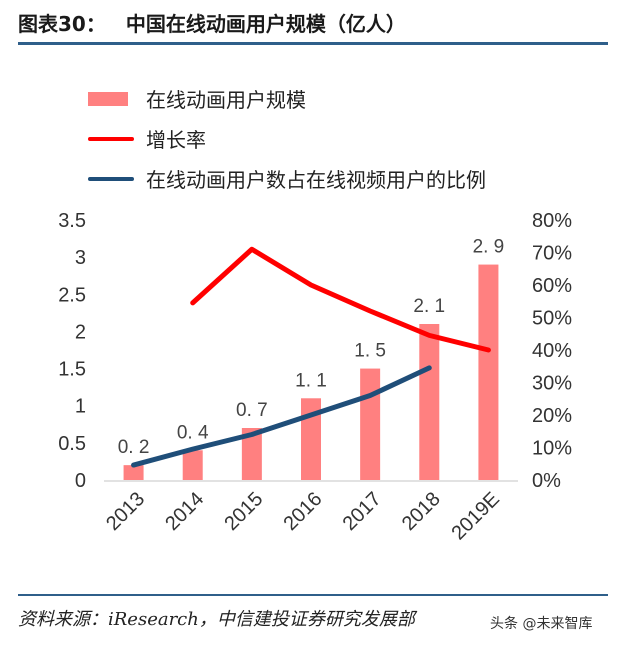  Describe the element at coordinates (313, 43) in the screenshot. I see `header-rule` at that location.